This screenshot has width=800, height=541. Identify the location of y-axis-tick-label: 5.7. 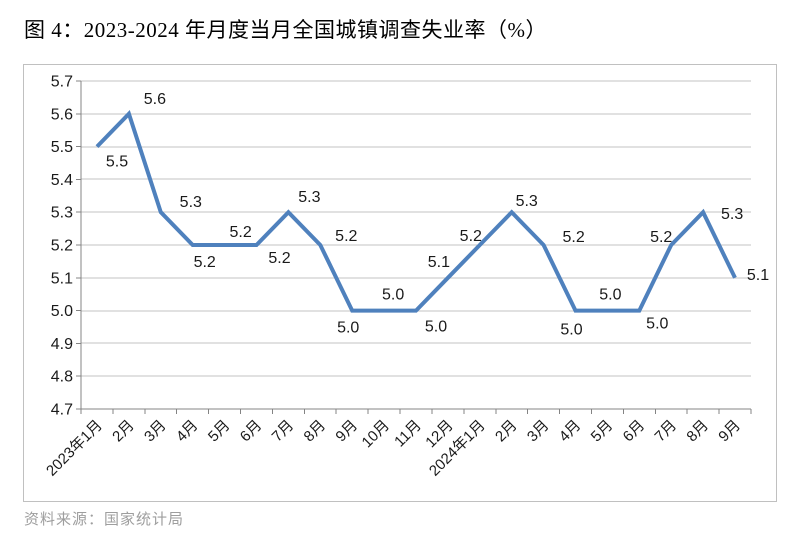
(62, 82).